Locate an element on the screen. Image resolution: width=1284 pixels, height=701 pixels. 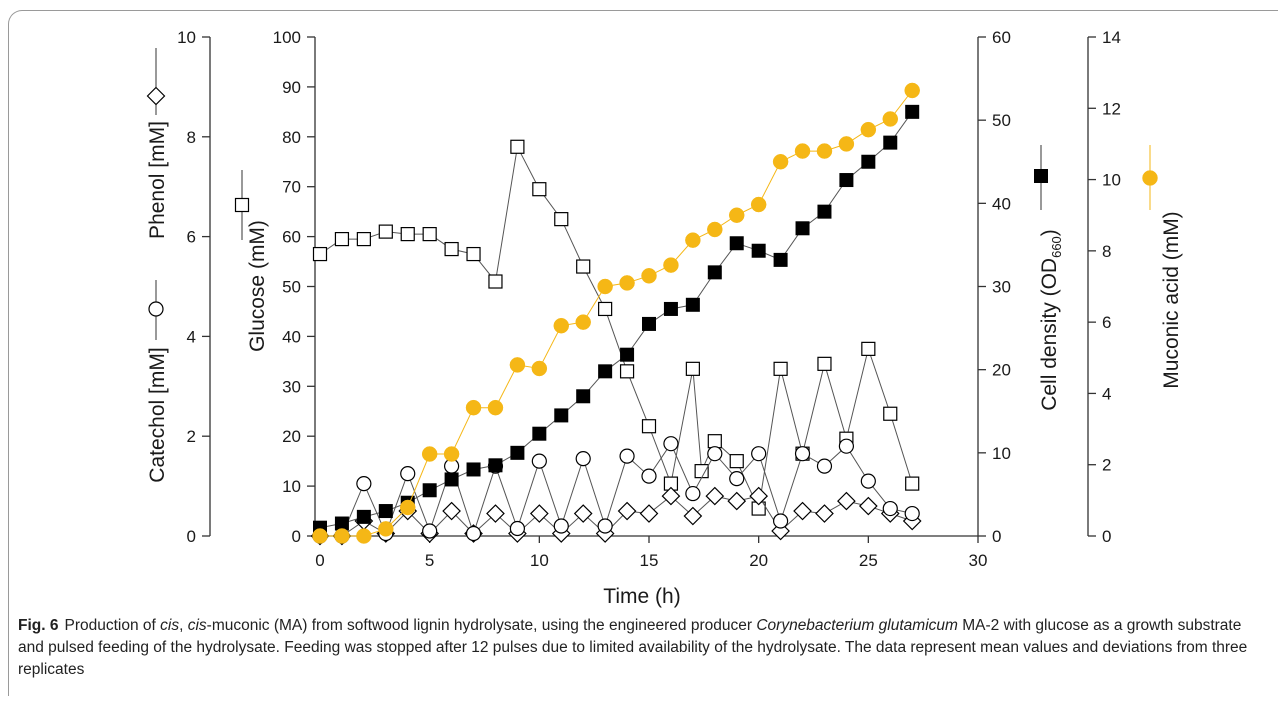
caption-text: Production of is located at coordinates (112, 625).